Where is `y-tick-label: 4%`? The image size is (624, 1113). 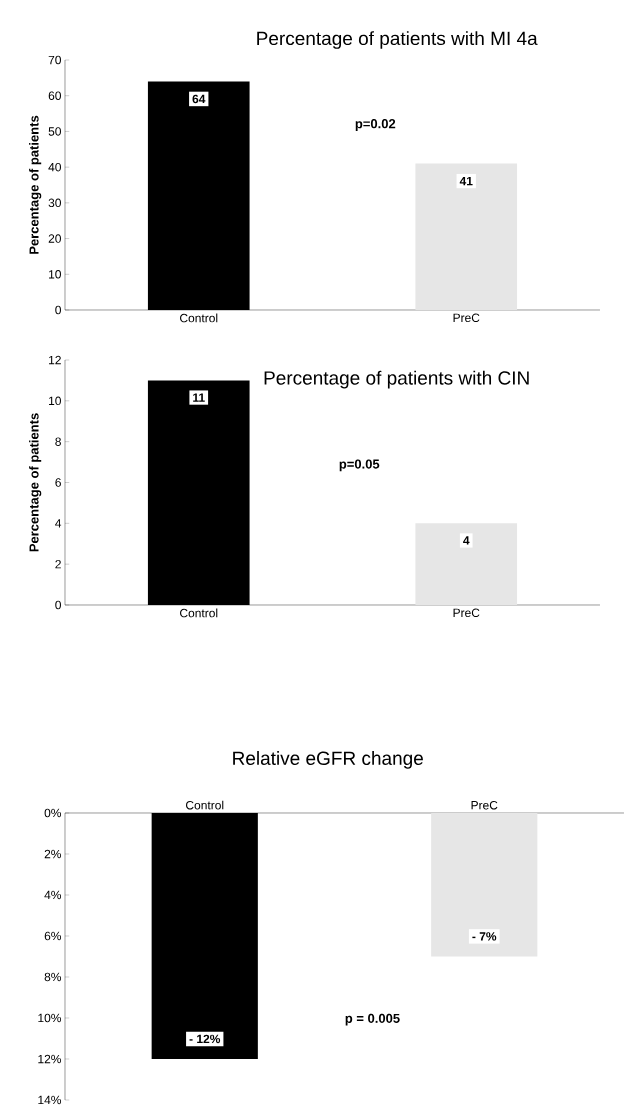 y-tick-label: 4% is located at coordinates (52, 895).